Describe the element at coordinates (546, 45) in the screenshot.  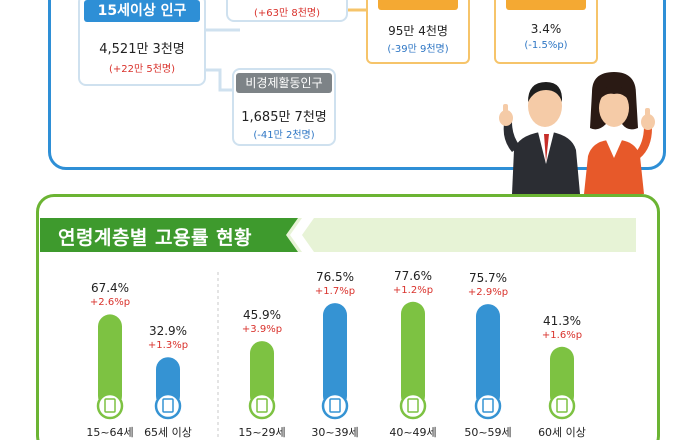
I see `unemployment-rate-change: (-1.5%p)` at that location.